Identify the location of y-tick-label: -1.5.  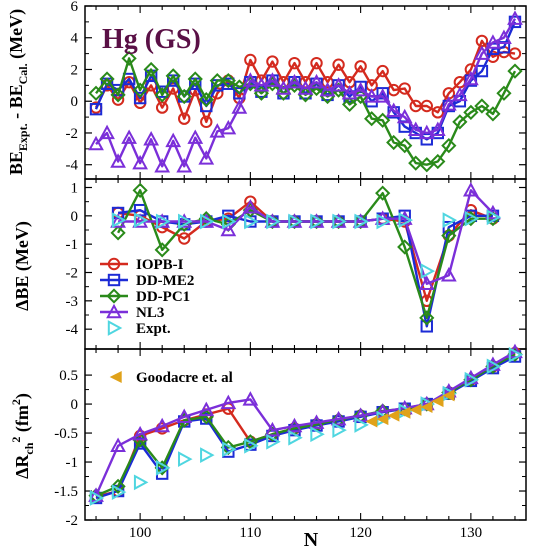
(66, 492).